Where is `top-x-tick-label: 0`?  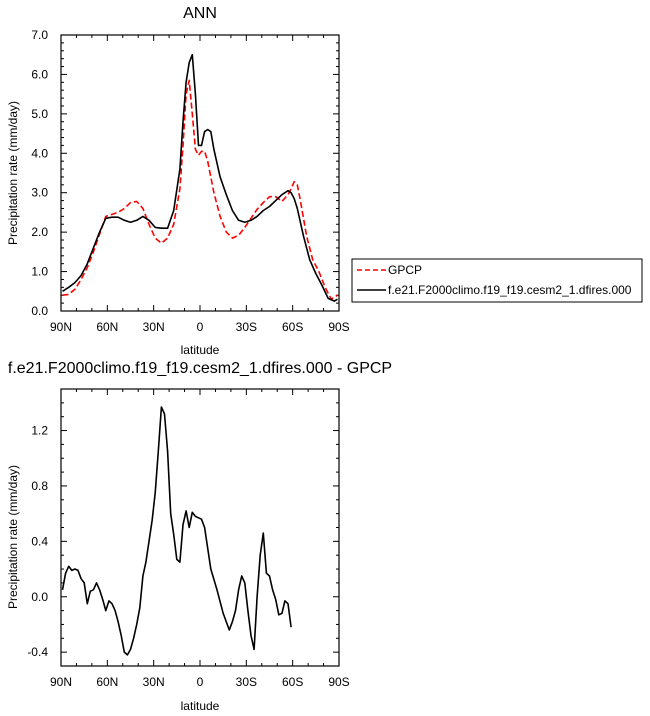 top-x-tick-label: 0 is located at coordinates (200, 327).